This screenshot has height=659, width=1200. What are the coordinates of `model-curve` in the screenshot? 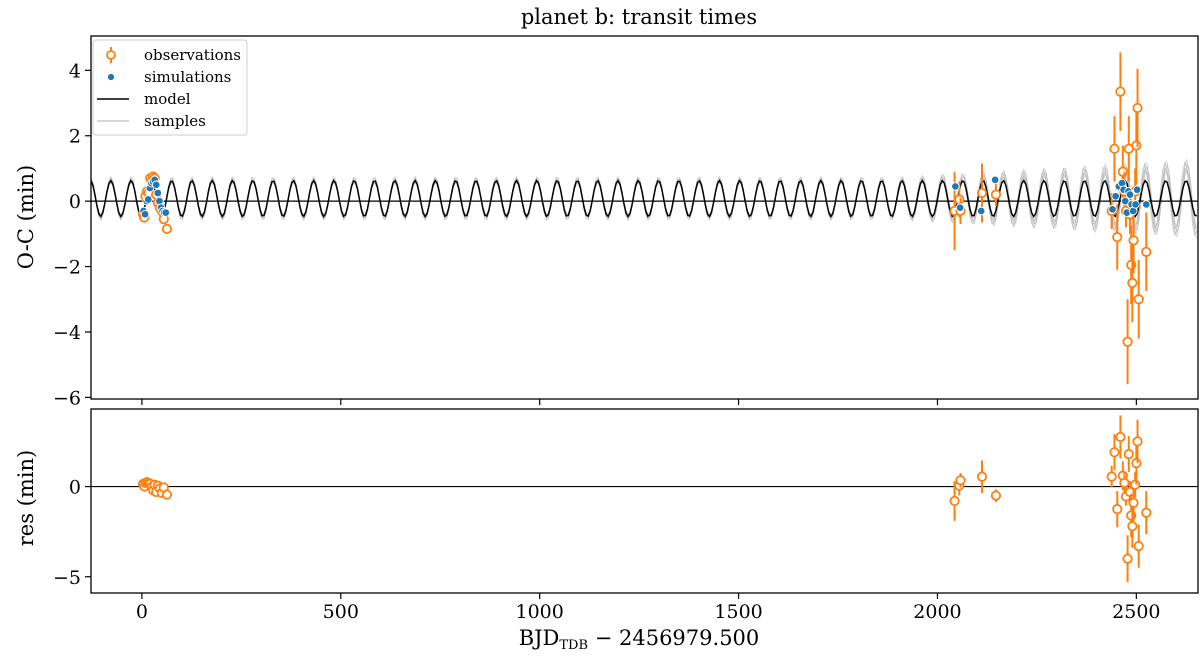 It's located at (644, 198).